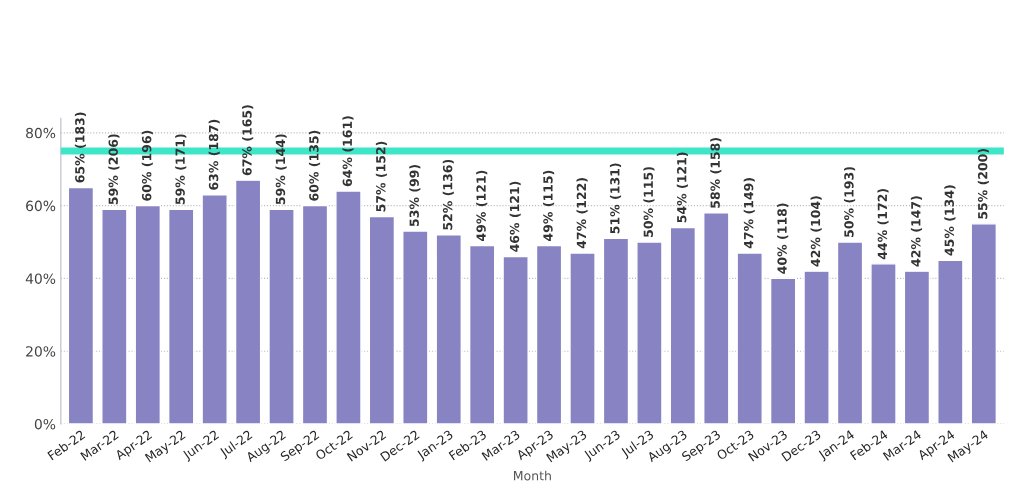  I want to click on y-tick-label: 20%, so click(41, 351).